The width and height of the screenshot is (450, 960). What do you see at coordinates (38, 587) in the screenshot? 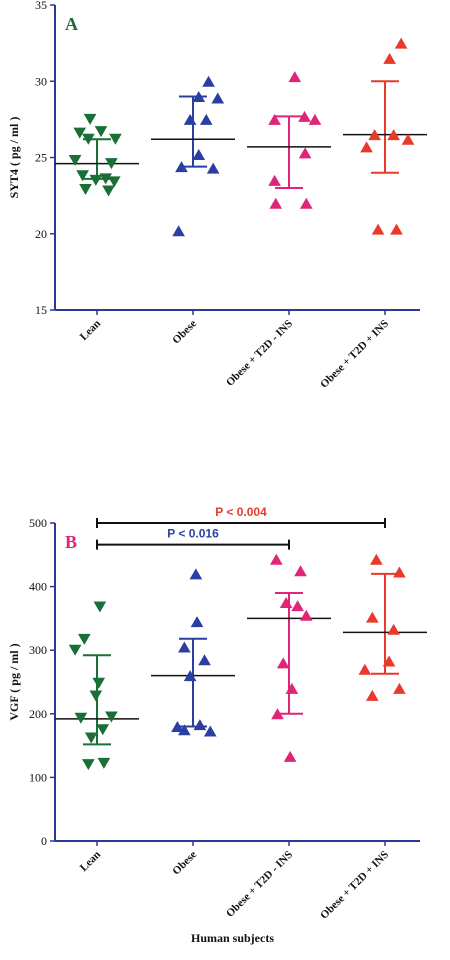
I see `y-tick-label: 400` at bounding box center [38, 587].